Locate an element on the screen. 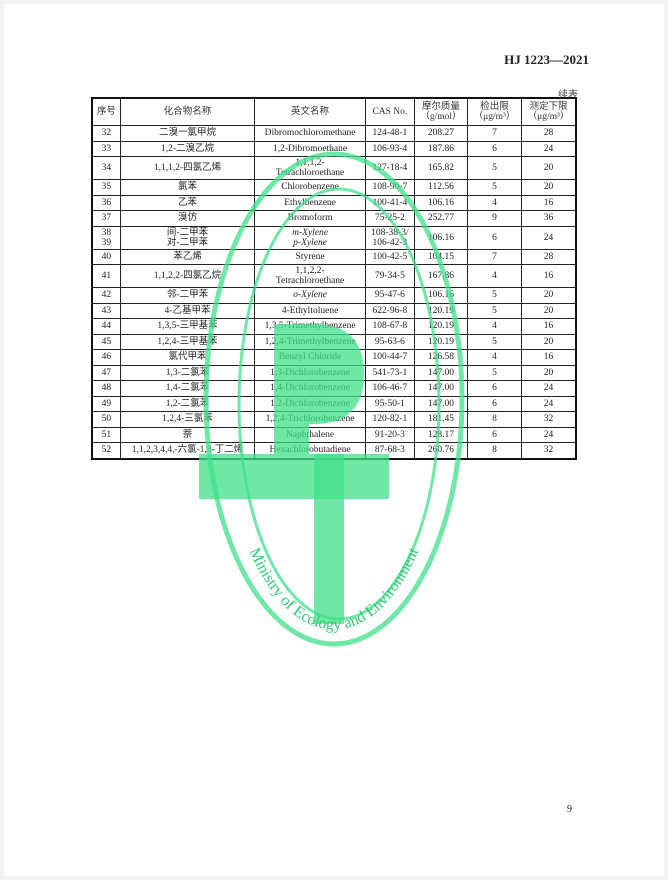 The width and height of the screenshot is (668, 880). table-row: 40 苯乙烯 Styrene 100-42-5 104.15 7 28 is located at coordinates (334, 256).